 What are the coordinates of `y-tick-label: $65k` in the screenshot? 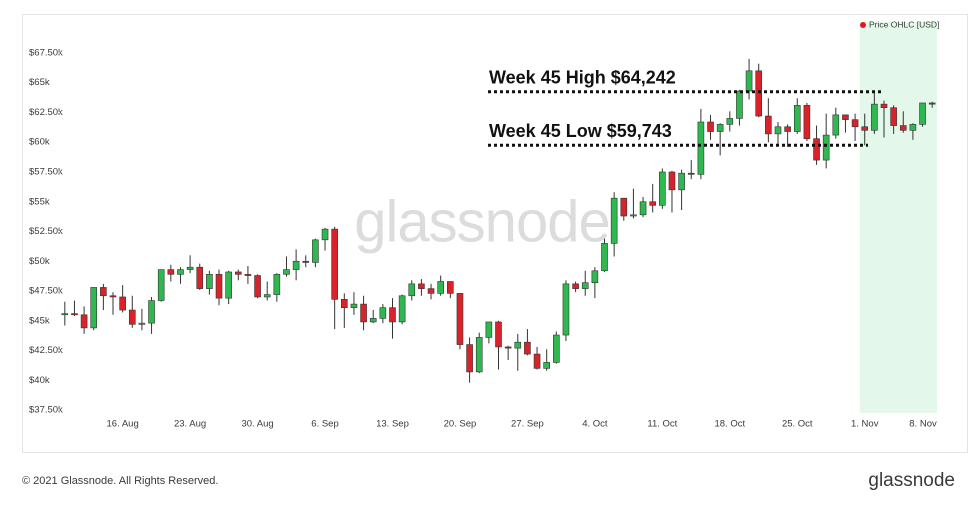 It's located at (39, 82).